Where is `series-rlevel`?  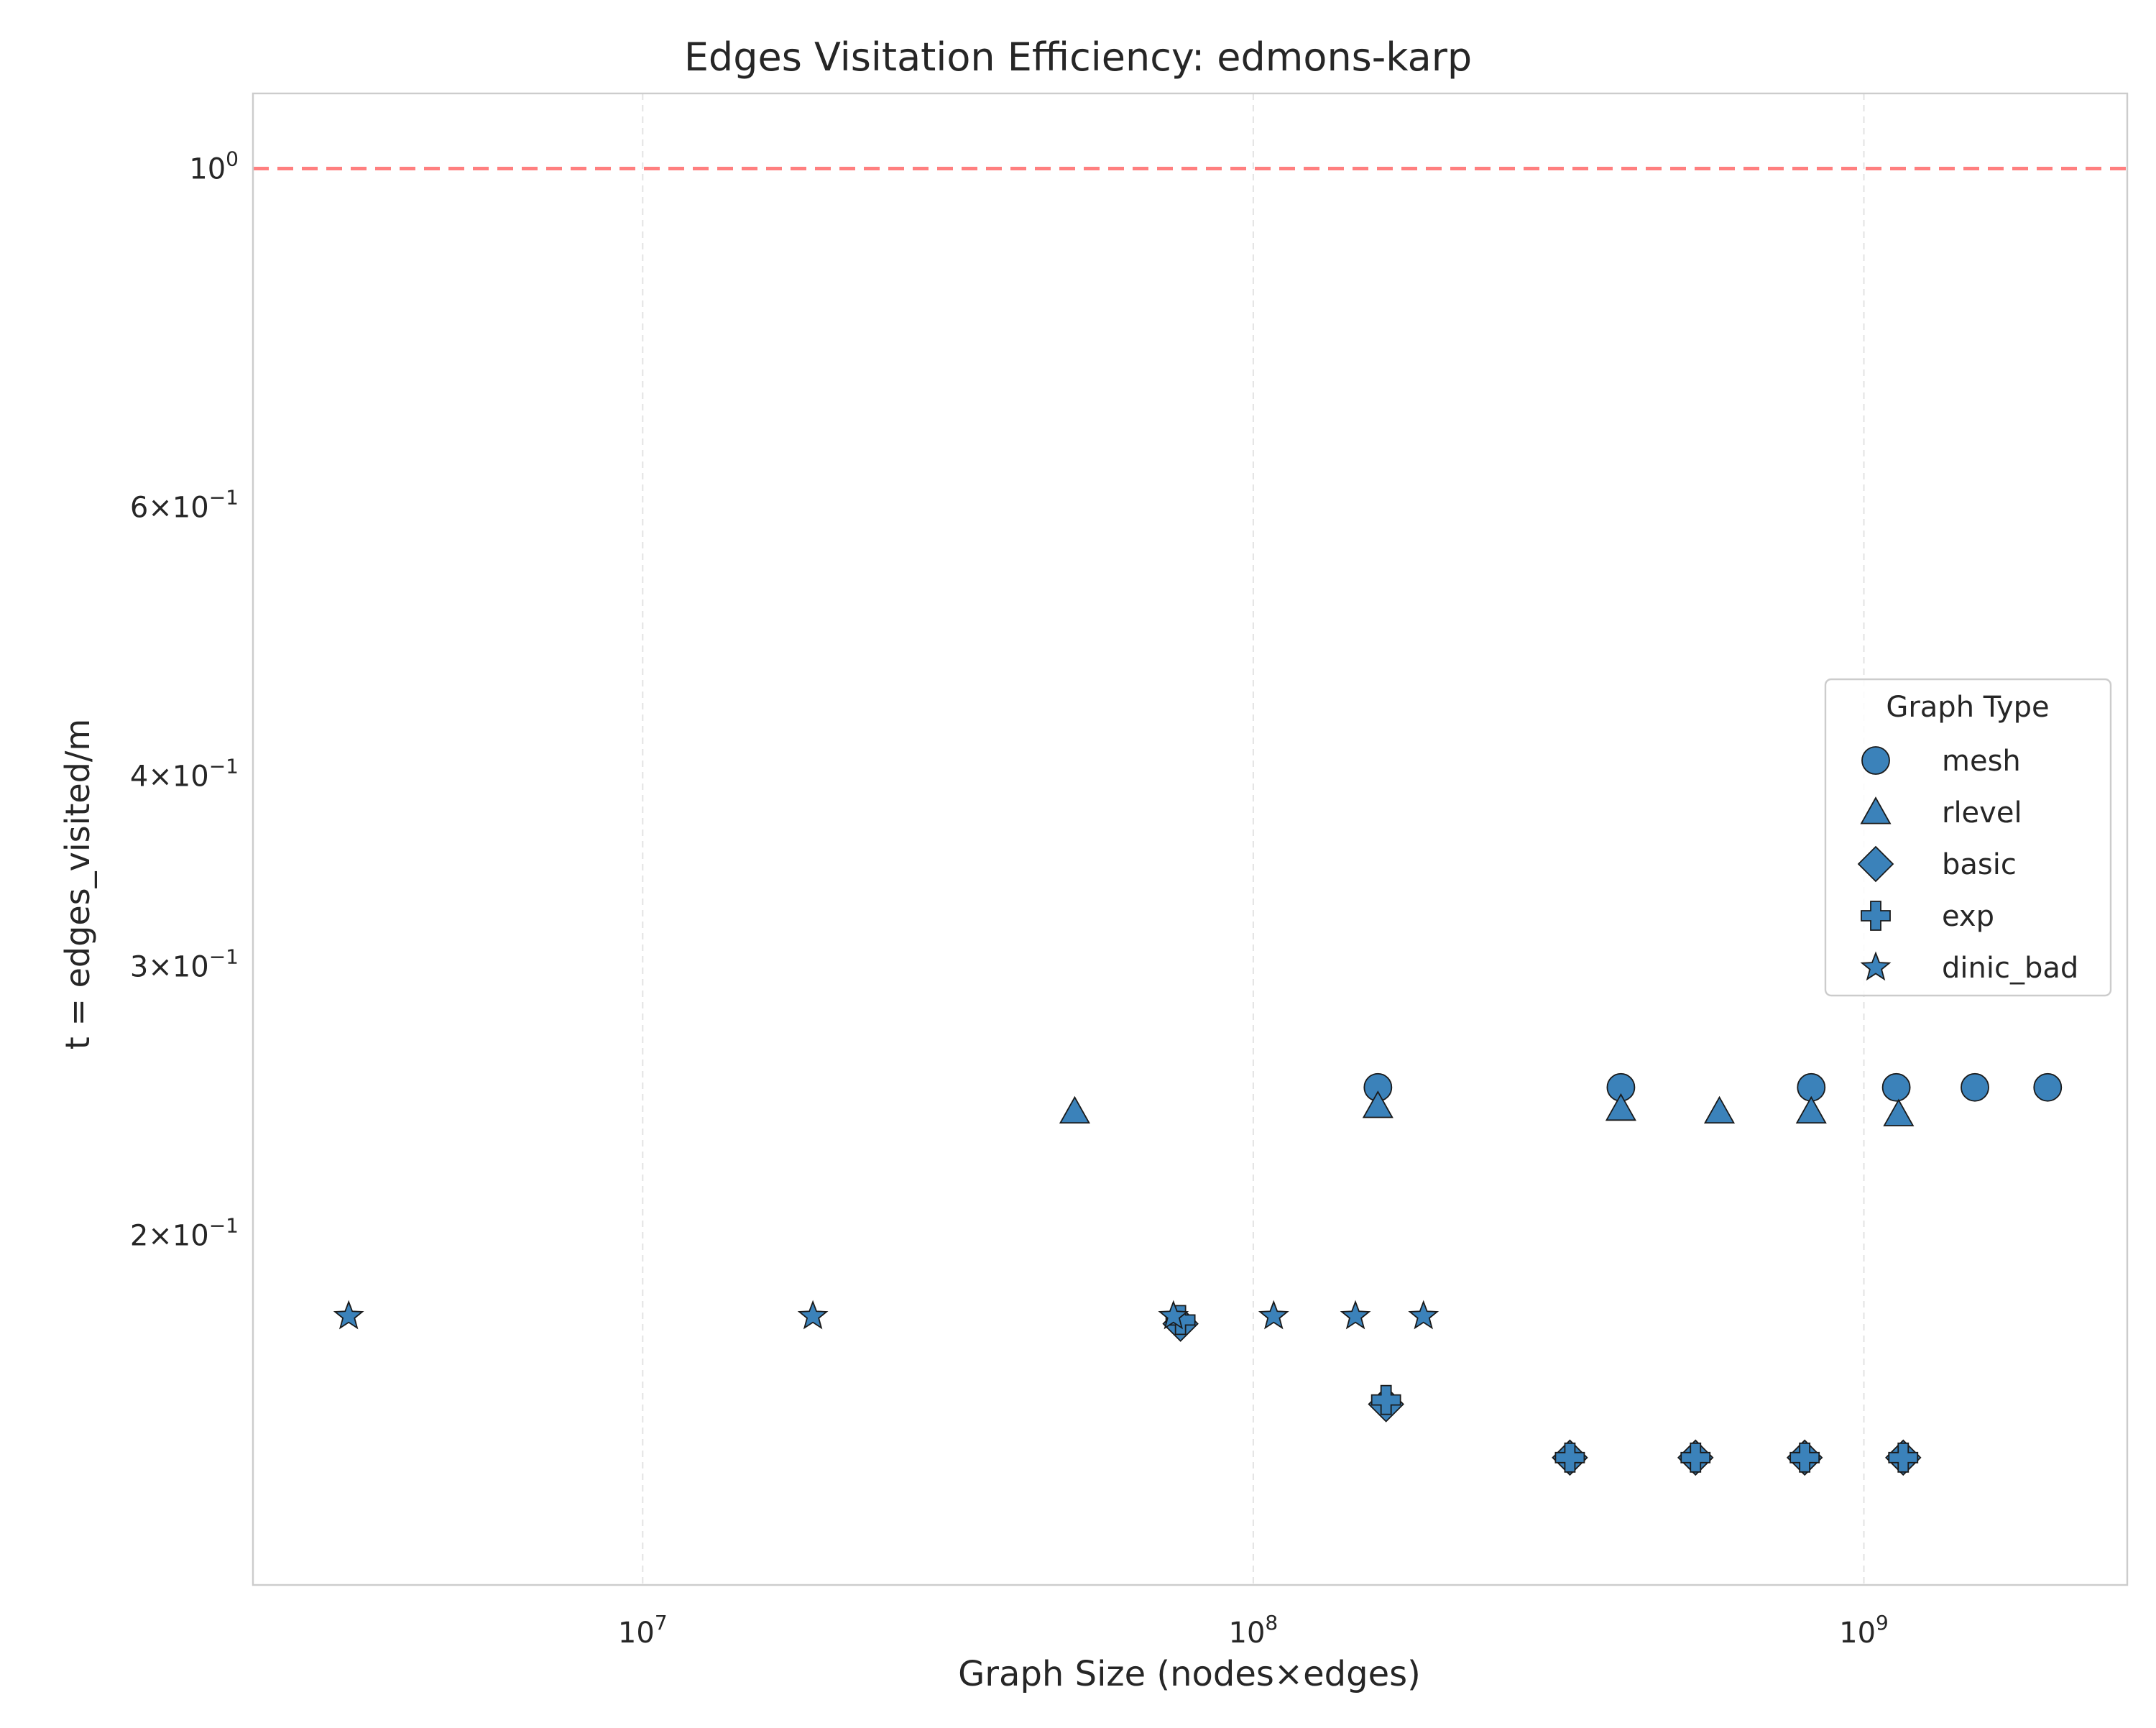 series-rlevel is located at coordinates (1487, 1108).